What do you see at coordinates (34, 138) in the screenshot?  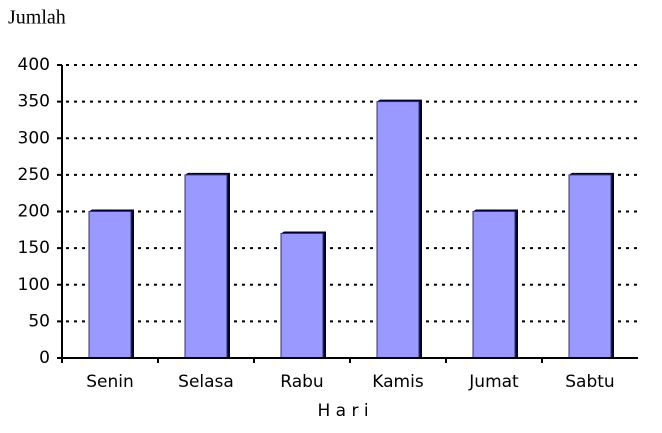 I see `y-tick-label: 300` at bounding box center [34, 138].